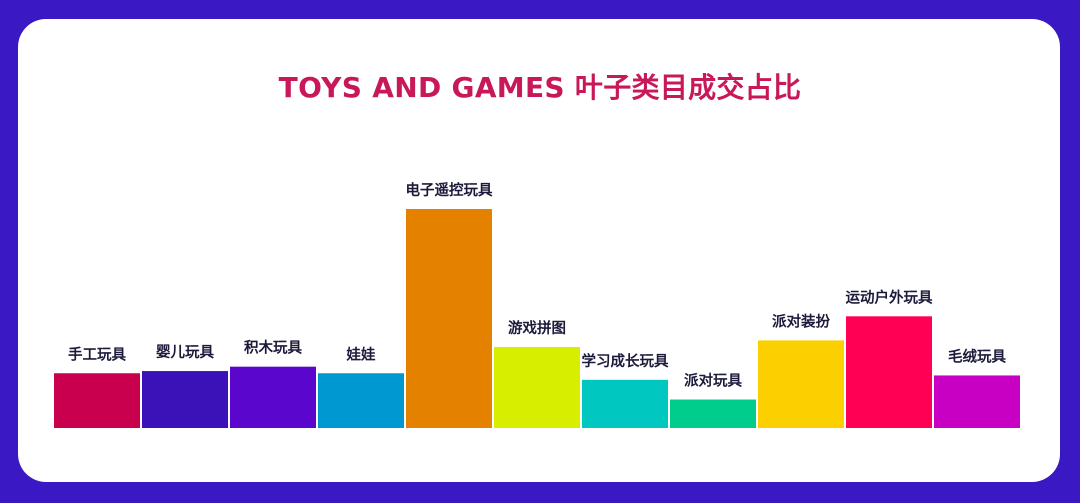 Image resolution: width=1080 pixels, height=503 pixels. Describe the element at coordinates (889, 297) in the screenshot. I see `category-label-10: 运动户外玩具` at that location.